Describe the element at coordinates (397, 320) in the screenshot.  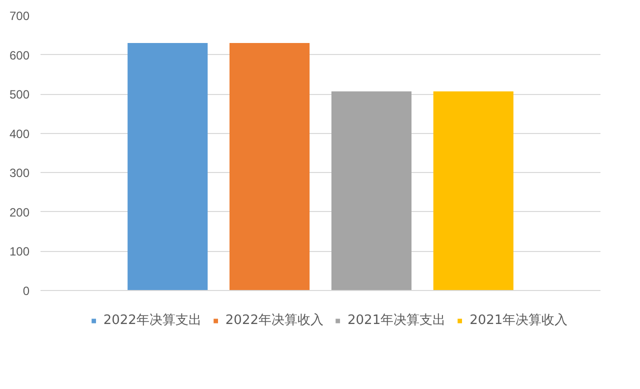
I see `legend-label: 2021年决算支出` at that location.